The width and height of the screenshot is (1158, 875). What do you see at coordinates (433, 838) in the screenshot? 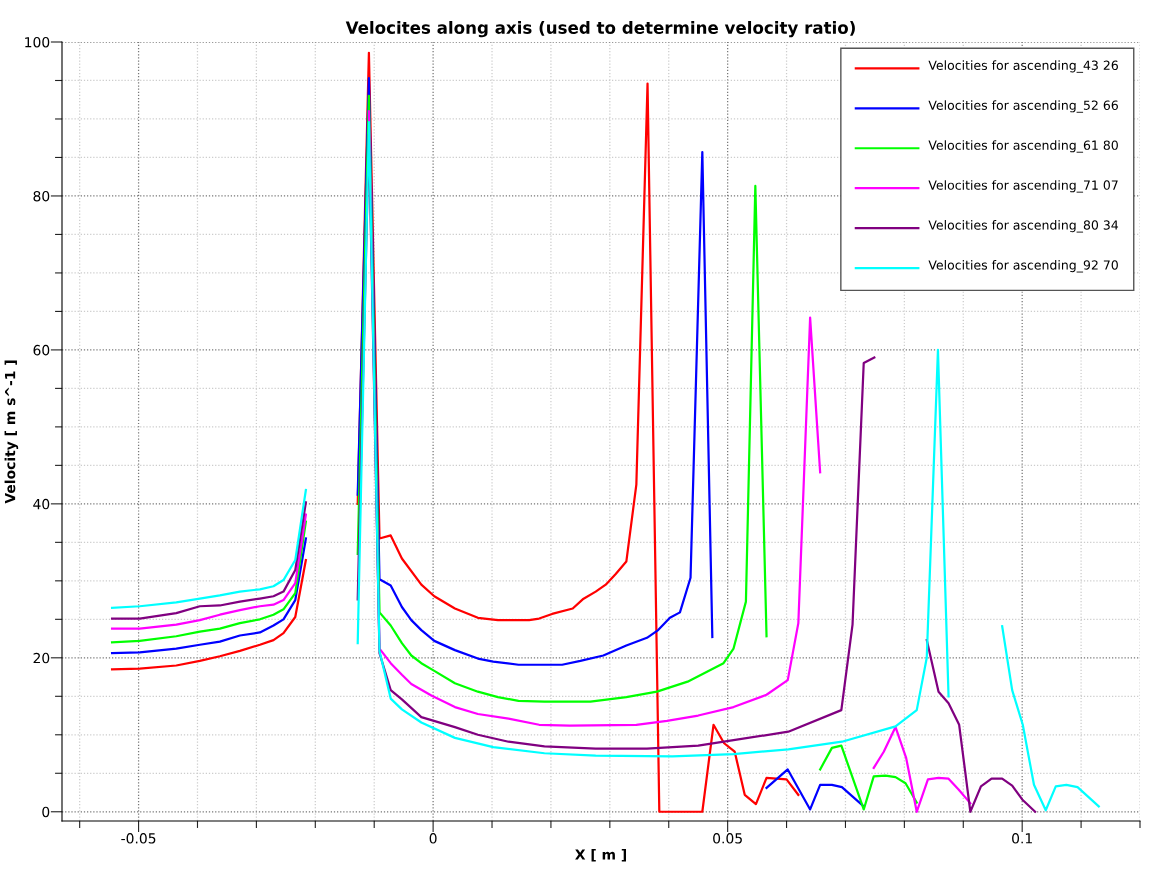
I see `x-tick-label: 0` at bounding box center [433, 838].